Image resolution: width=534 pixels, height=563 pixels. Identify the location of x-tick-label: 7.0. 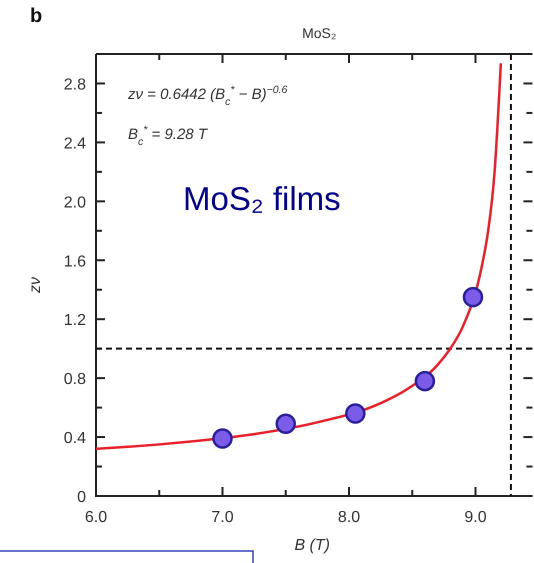
(222, 517).